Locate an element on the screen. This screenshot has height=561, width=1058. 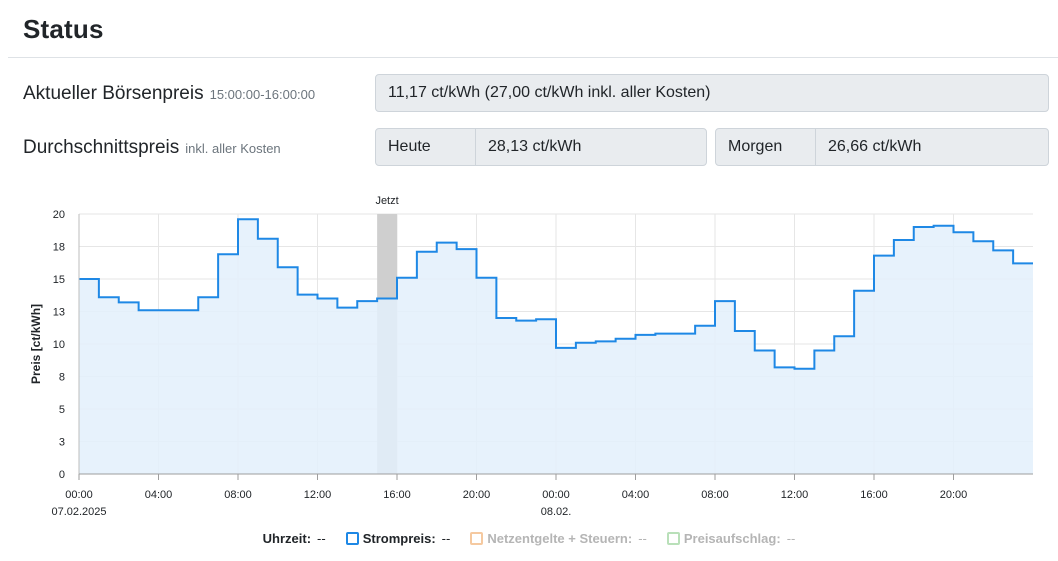
y-tick-label: 3 is located at coordinates (62, 443).